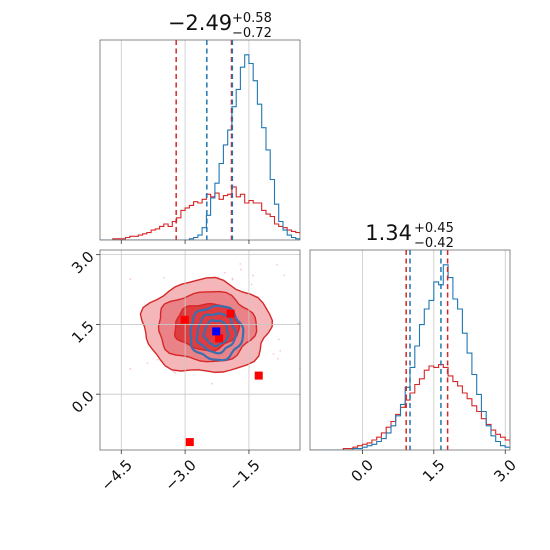 Image resolution: width=550 pixels, height=550 pixels. I want to click on top-left-histograms, so click(200, 147).